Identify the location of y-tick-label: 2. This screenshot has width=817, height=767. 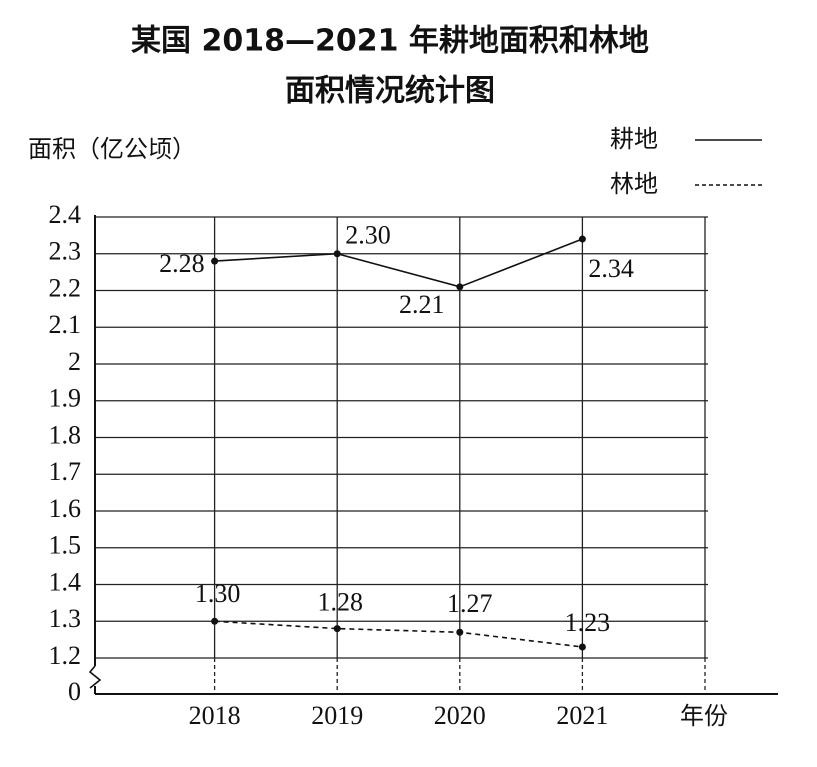
(74, 361).